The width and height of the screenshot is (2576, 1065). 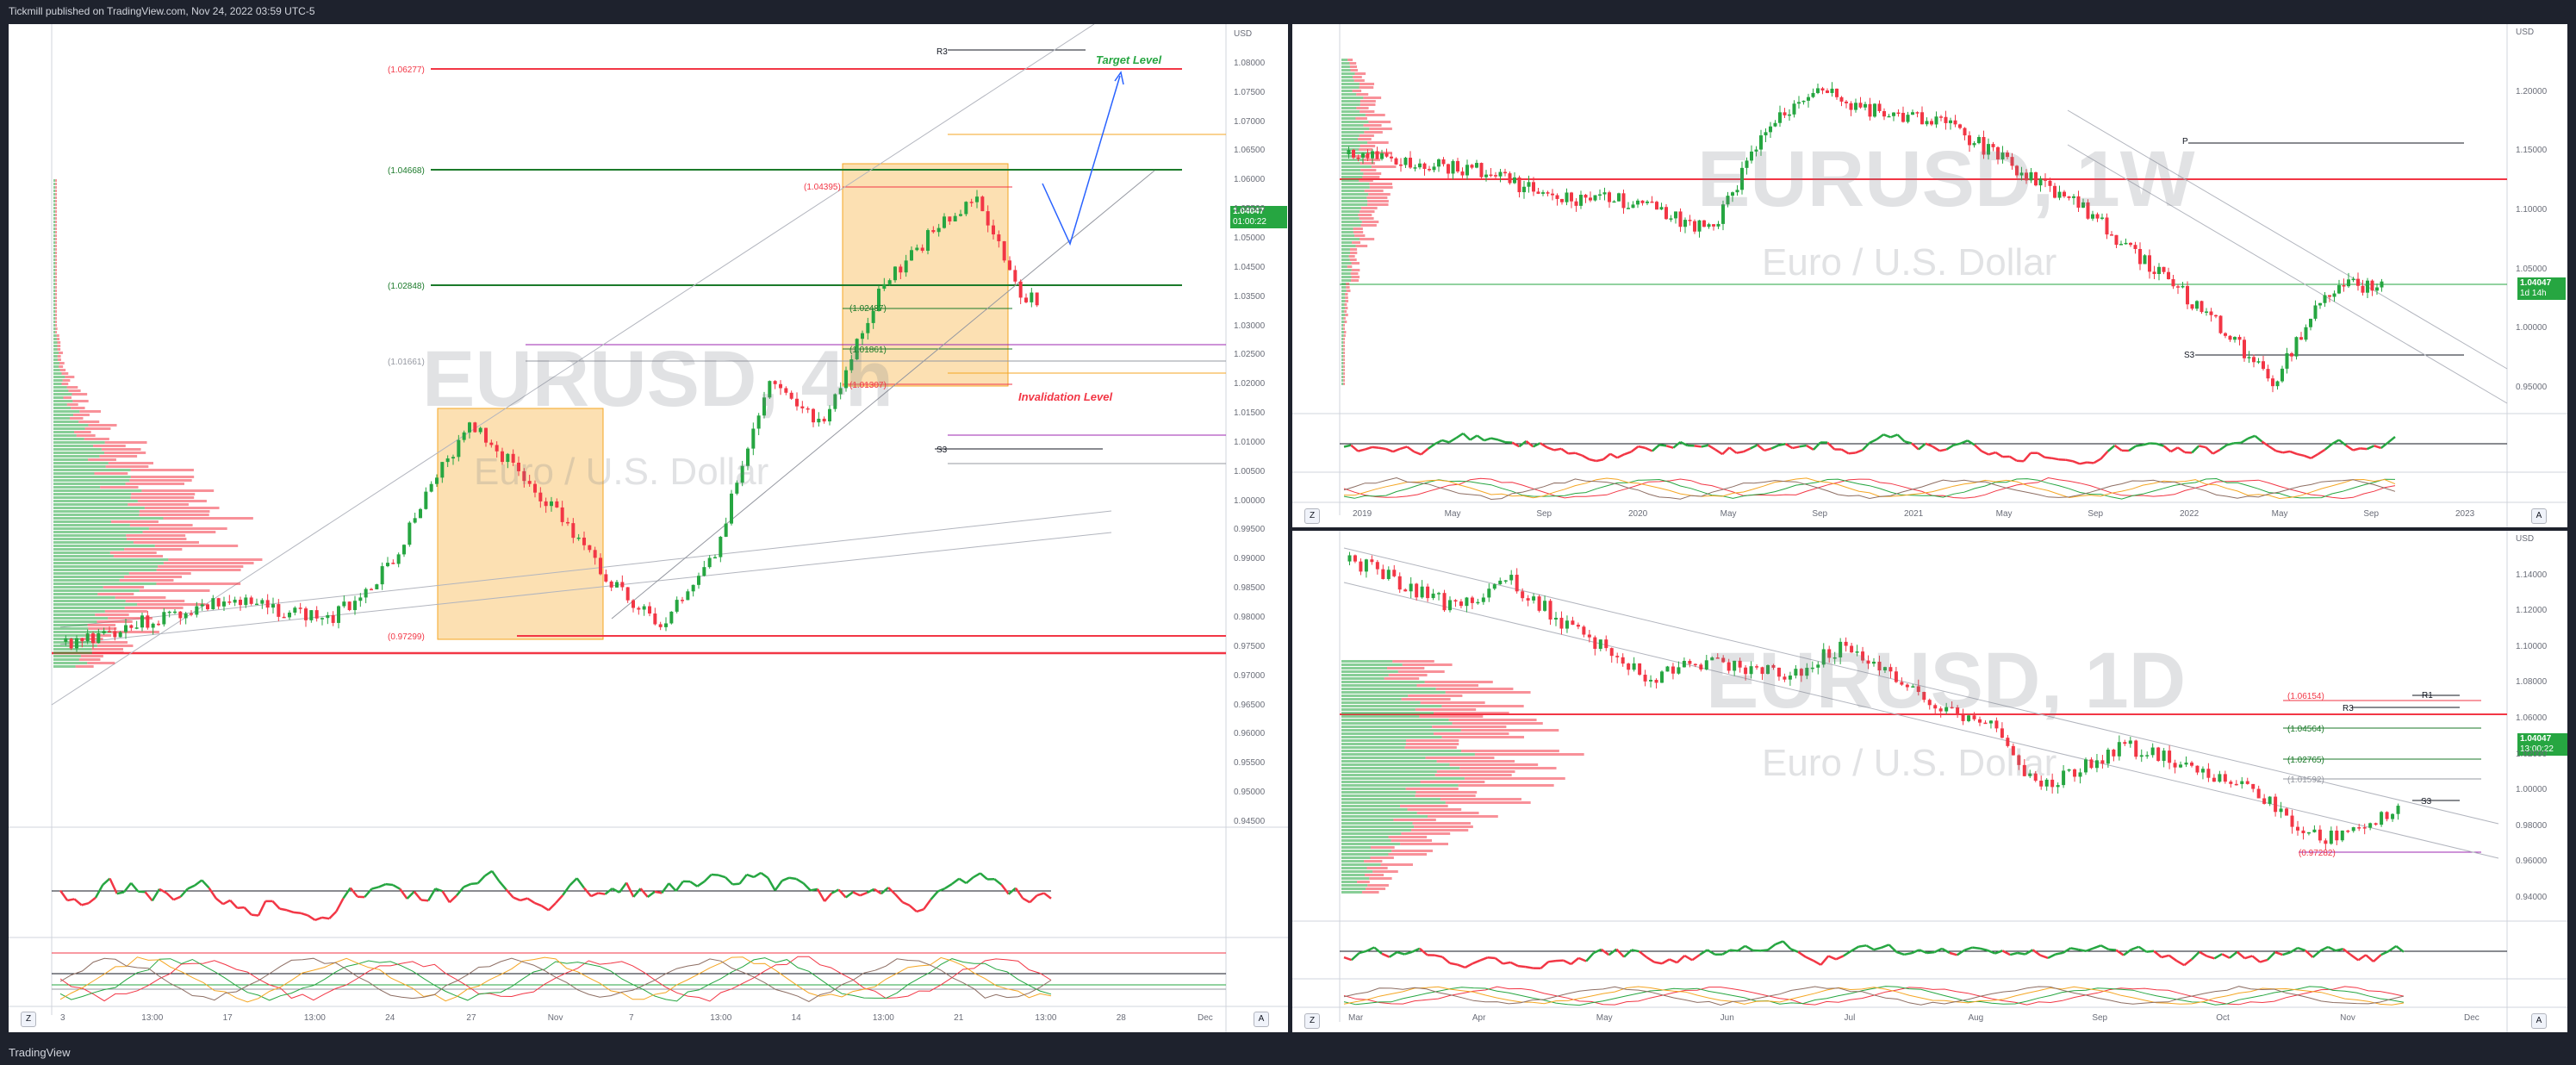 I want to click on price-axis-label: 0.95500, so click(x=1250, y=763).